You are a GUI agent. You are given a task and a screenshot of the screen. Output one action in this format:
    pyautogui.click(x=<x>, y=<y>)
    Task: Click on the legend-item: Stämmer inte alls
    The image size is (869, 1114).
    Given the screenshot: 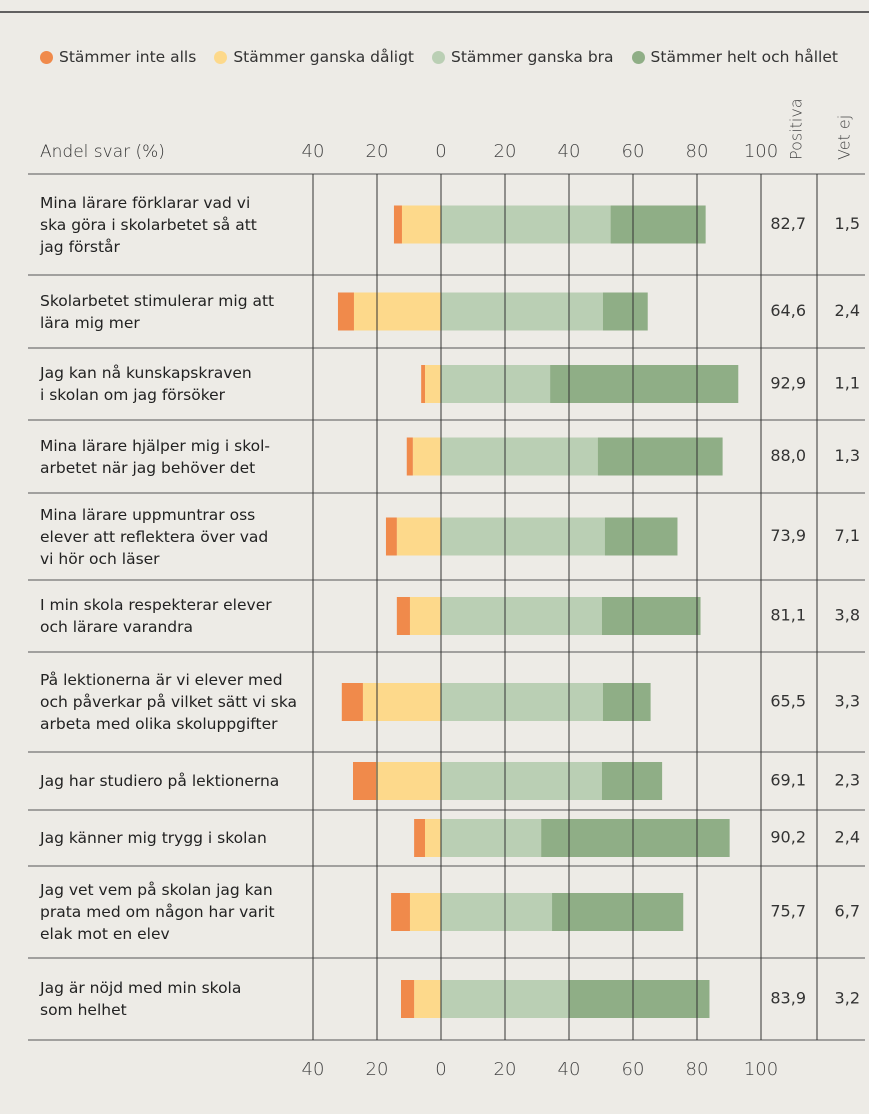 What is the action you would take?
    pyautogui.click(x=118, y=57)
    